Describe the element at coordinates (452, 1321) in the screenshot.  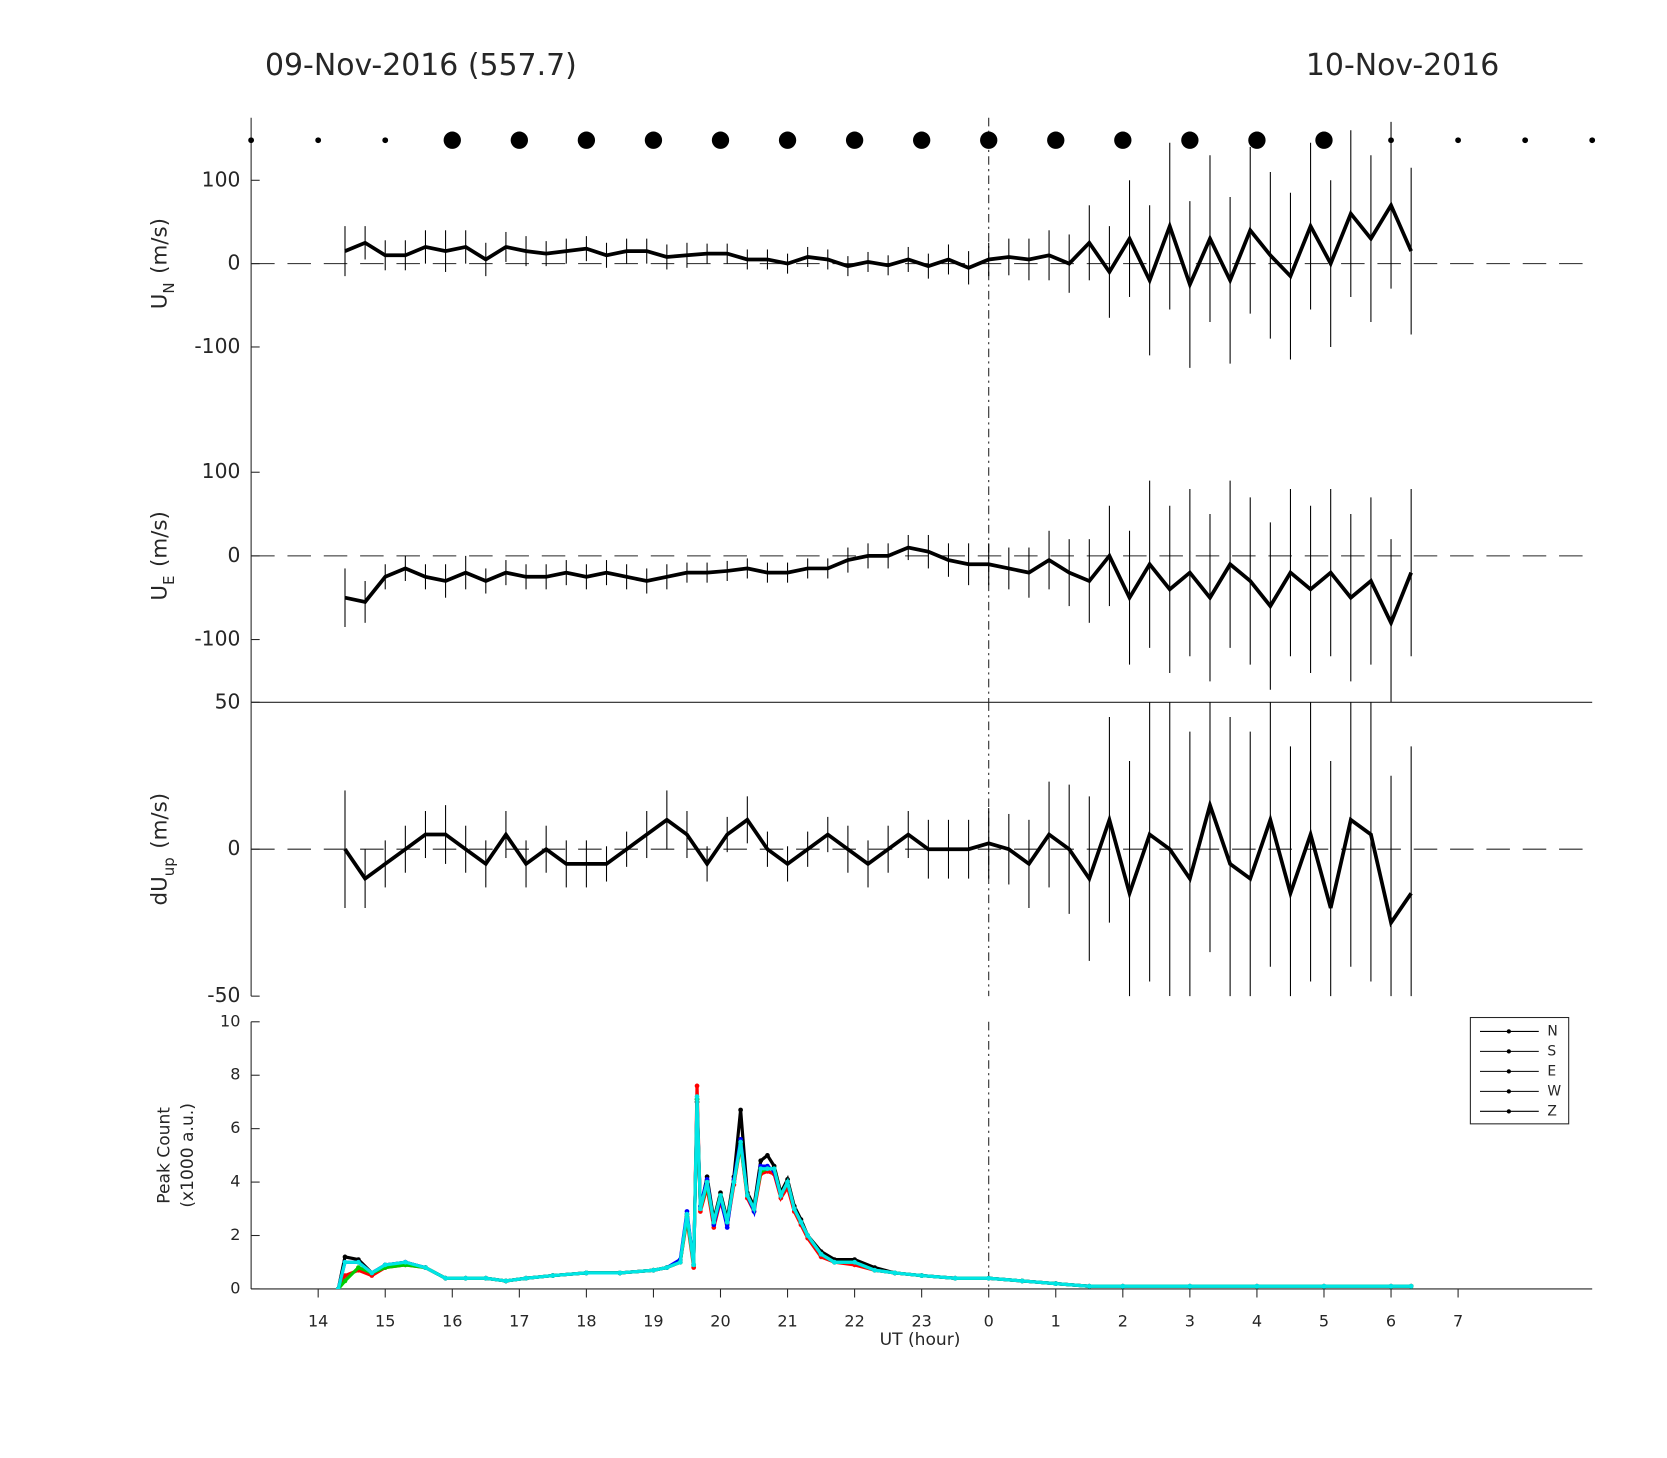
I see `x-tick-label: 16` at that location.